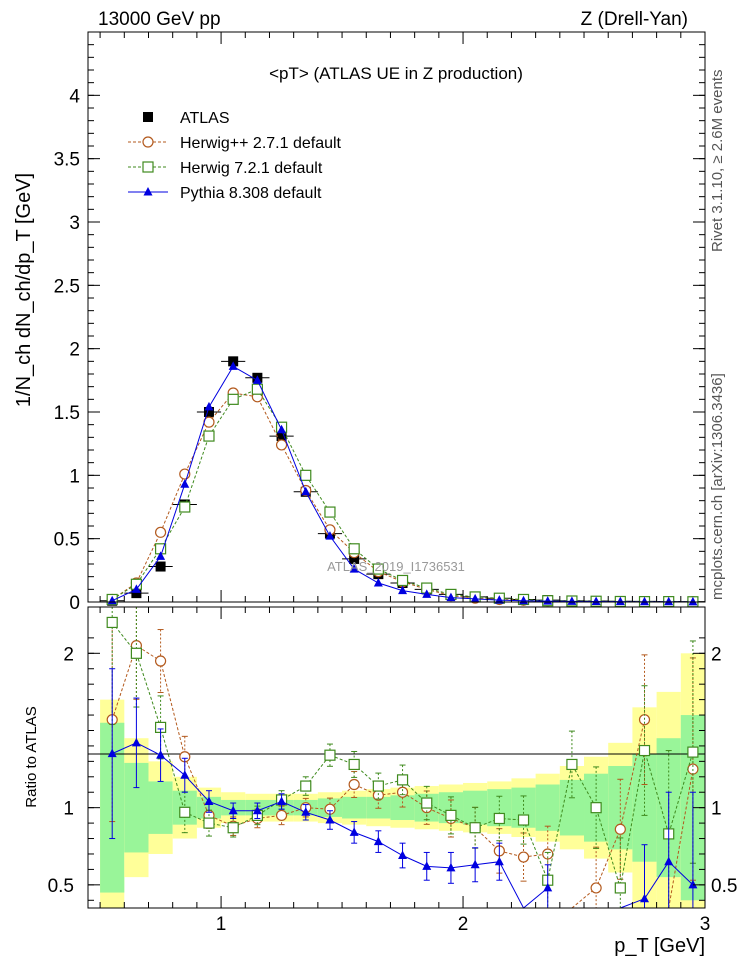  Describe the element at coordinates (717, 486) in the screenshot. I see `mcplots-note: mcplots.cern.ch [arXiv:1306.3436]` at that location.